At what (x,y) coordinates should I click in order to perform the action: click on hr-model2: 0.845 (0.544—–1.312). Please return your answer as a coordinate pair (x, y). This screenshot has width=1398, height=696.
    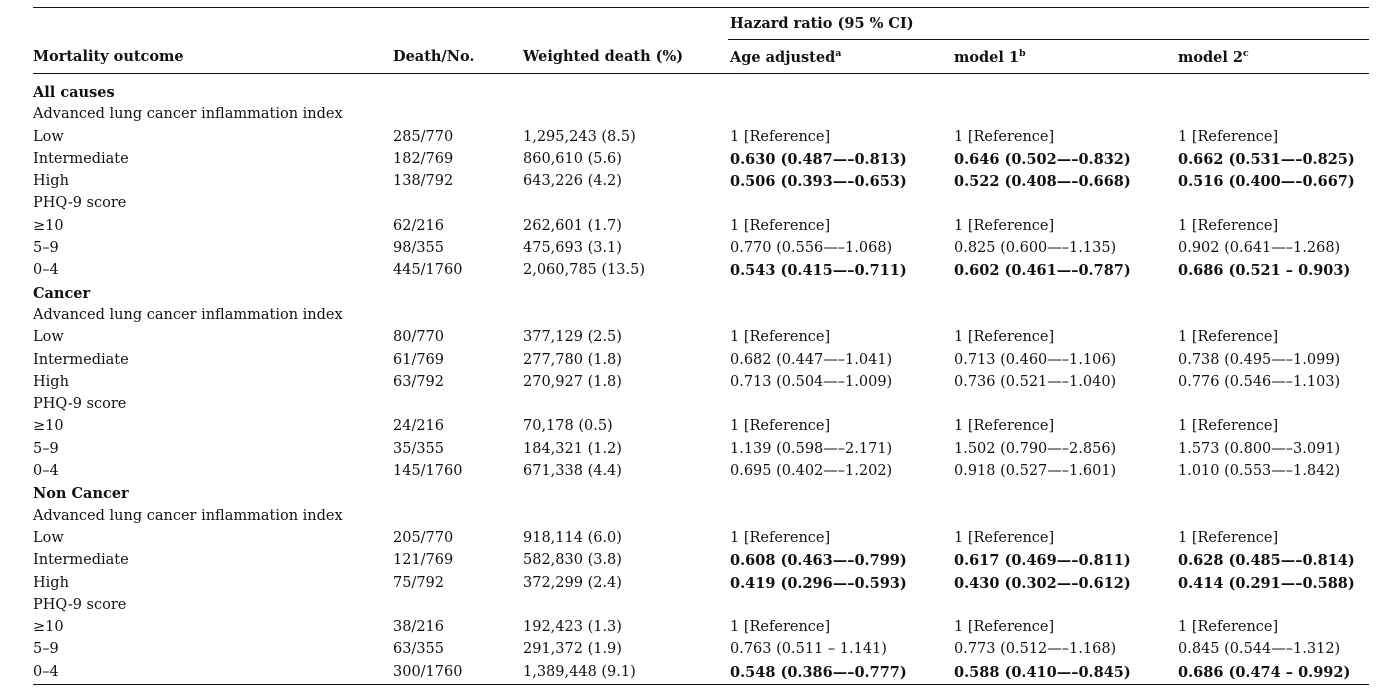
    Looking at the image, I should click on (1259, 649).